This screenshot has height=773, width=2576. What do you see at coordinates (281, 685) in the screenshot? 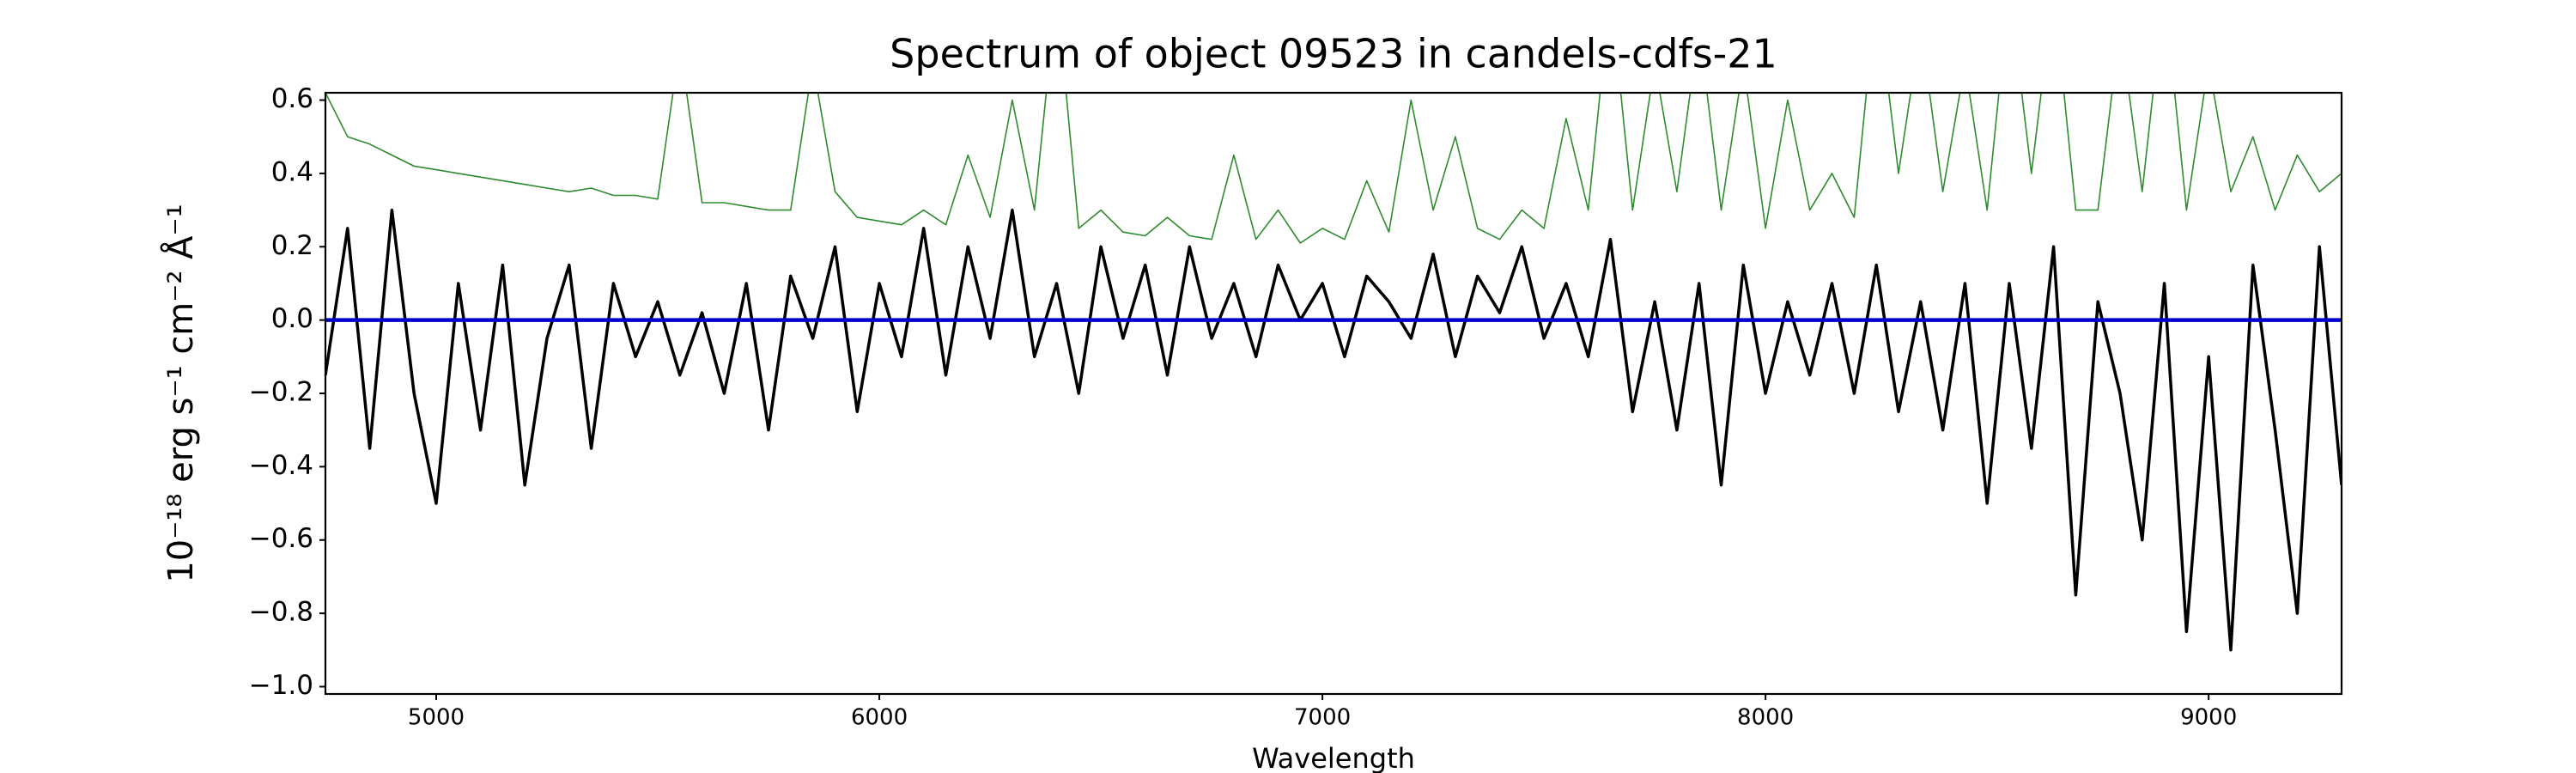
I see `y-tick-label: −1.0` at bounding box center [281, 685].